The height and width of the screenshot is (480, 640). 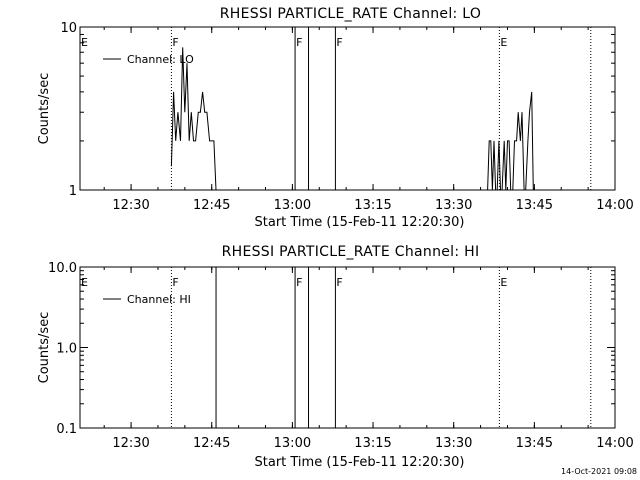 What do you see at coordinates (68, 28) in the screenshot?
I see `y-tick-label: 10` at bounding box center [68, 28].